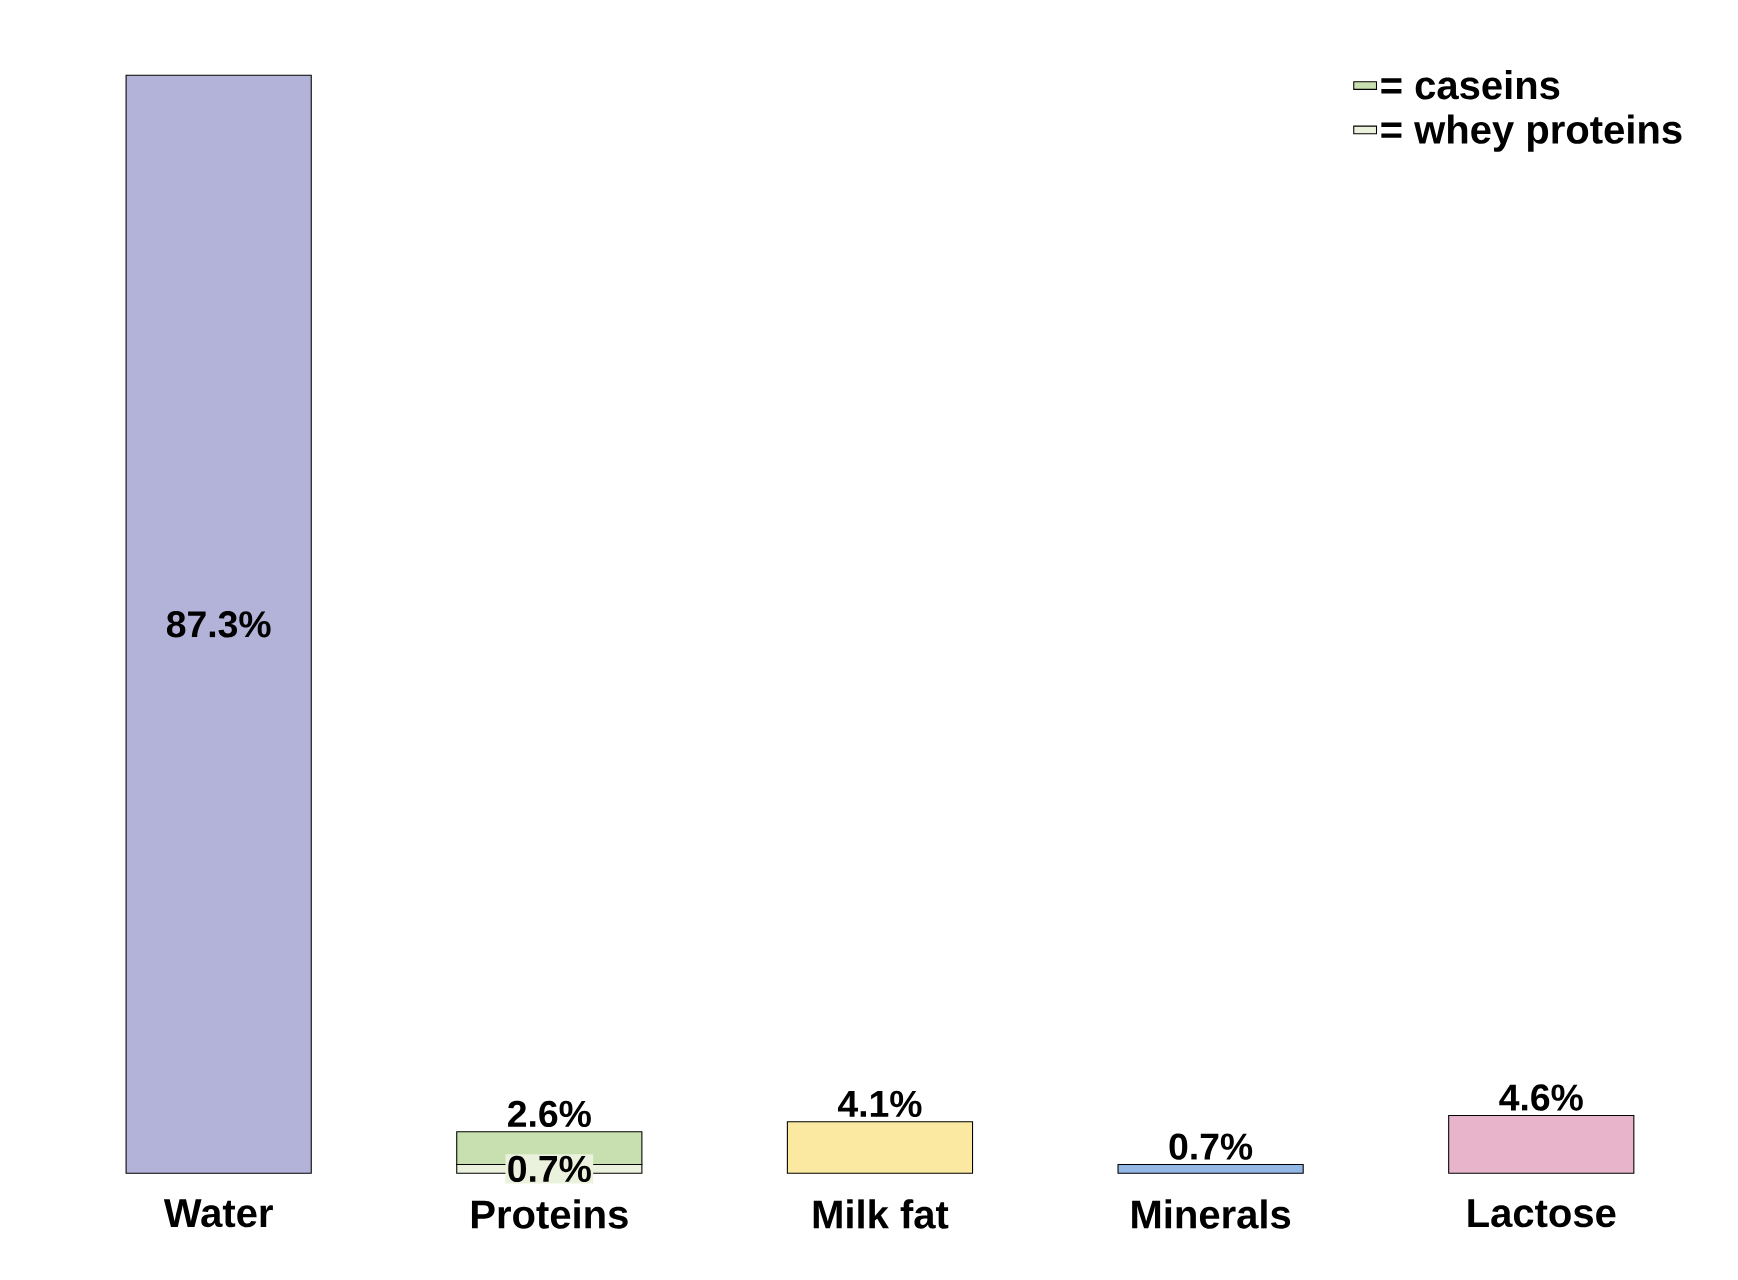 The image size is (1738, 1280). Describe the element at coordinates (218, 1213) in the screenshot. I see `x-tick-label: Water` at that location.